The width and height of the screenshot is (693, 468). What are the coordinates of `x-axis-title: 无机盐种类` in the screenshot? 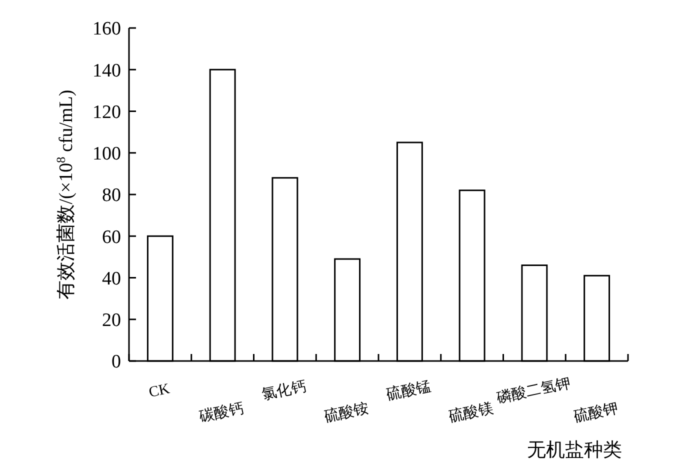 It's located at (574, 450).